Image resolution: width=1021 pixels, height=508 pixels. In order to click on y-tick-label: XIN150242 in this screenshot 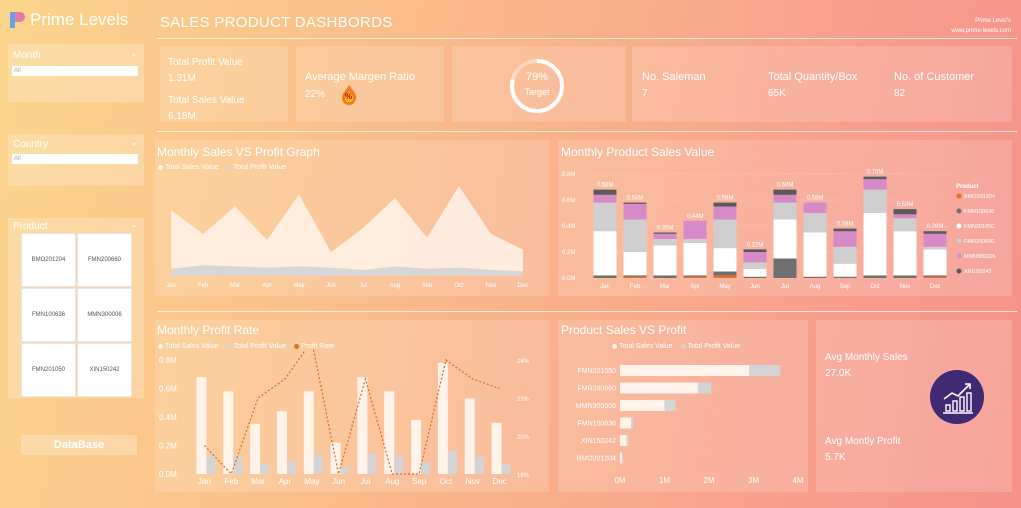, I will do `click(598, 441)`.